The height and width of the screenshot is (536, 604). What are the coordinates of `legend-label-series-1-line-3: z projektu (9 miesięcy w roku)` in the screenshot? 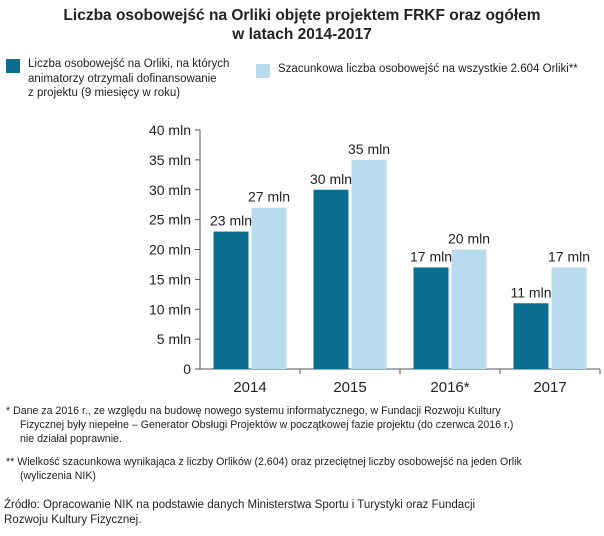 It's located at (104, 93).